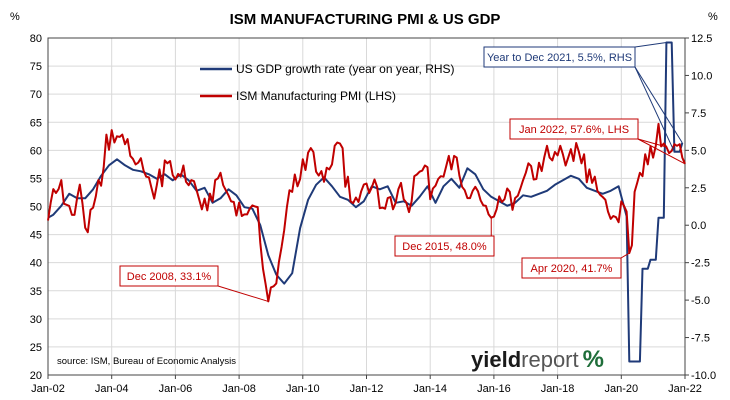  What do you see at coordinates (345, 69) in the screenshot?
I see `legend-label-gdp: US GDP growth rate (year on year, RHS)` at bounding box center [345, 69].